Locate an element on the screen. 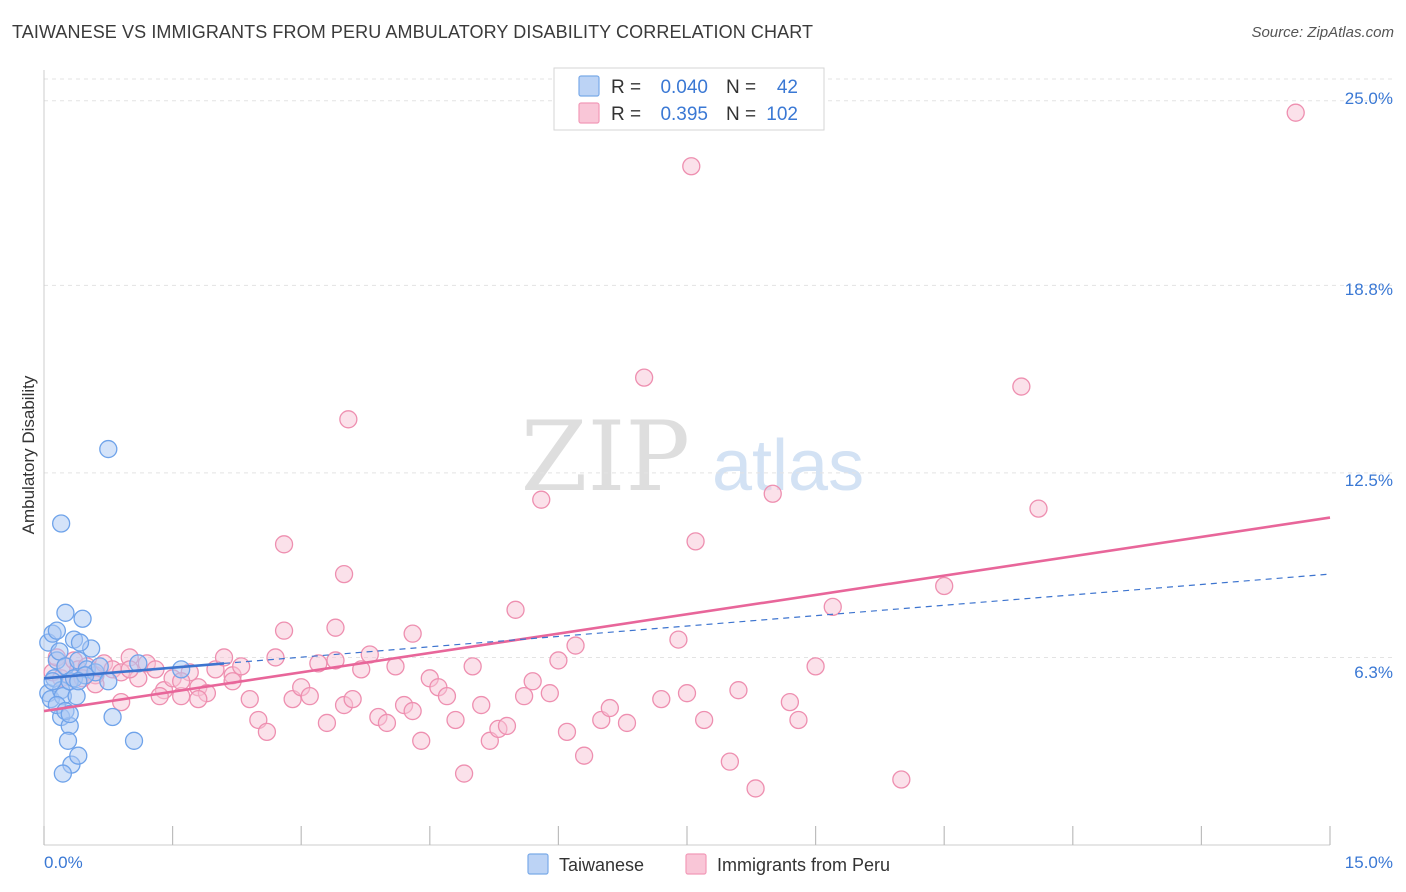 This screenshot has height=892, width=1406. stats-r-value: 0.395 is located at coordinates (684, 114).